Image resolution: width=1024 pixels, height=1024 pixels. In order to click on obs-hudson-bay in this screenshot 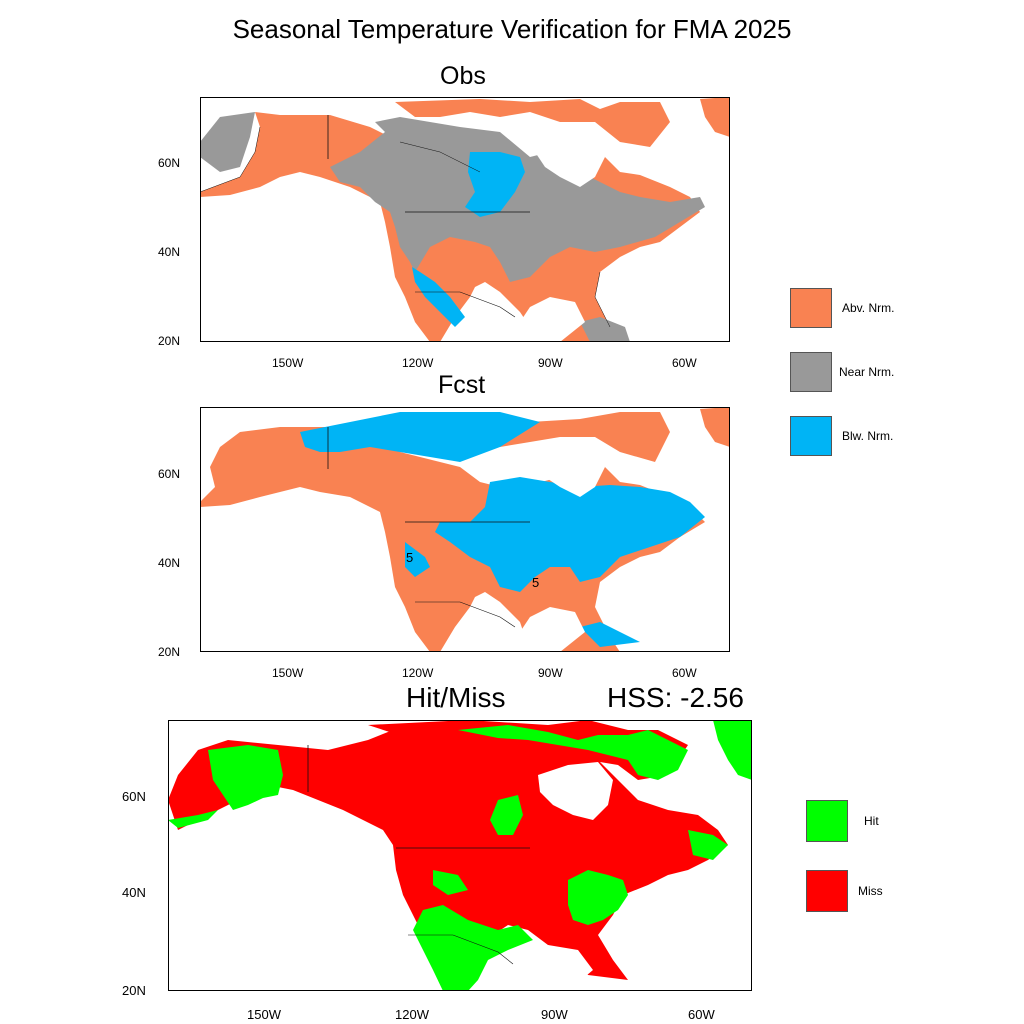, I will do `click(570, 162)`.